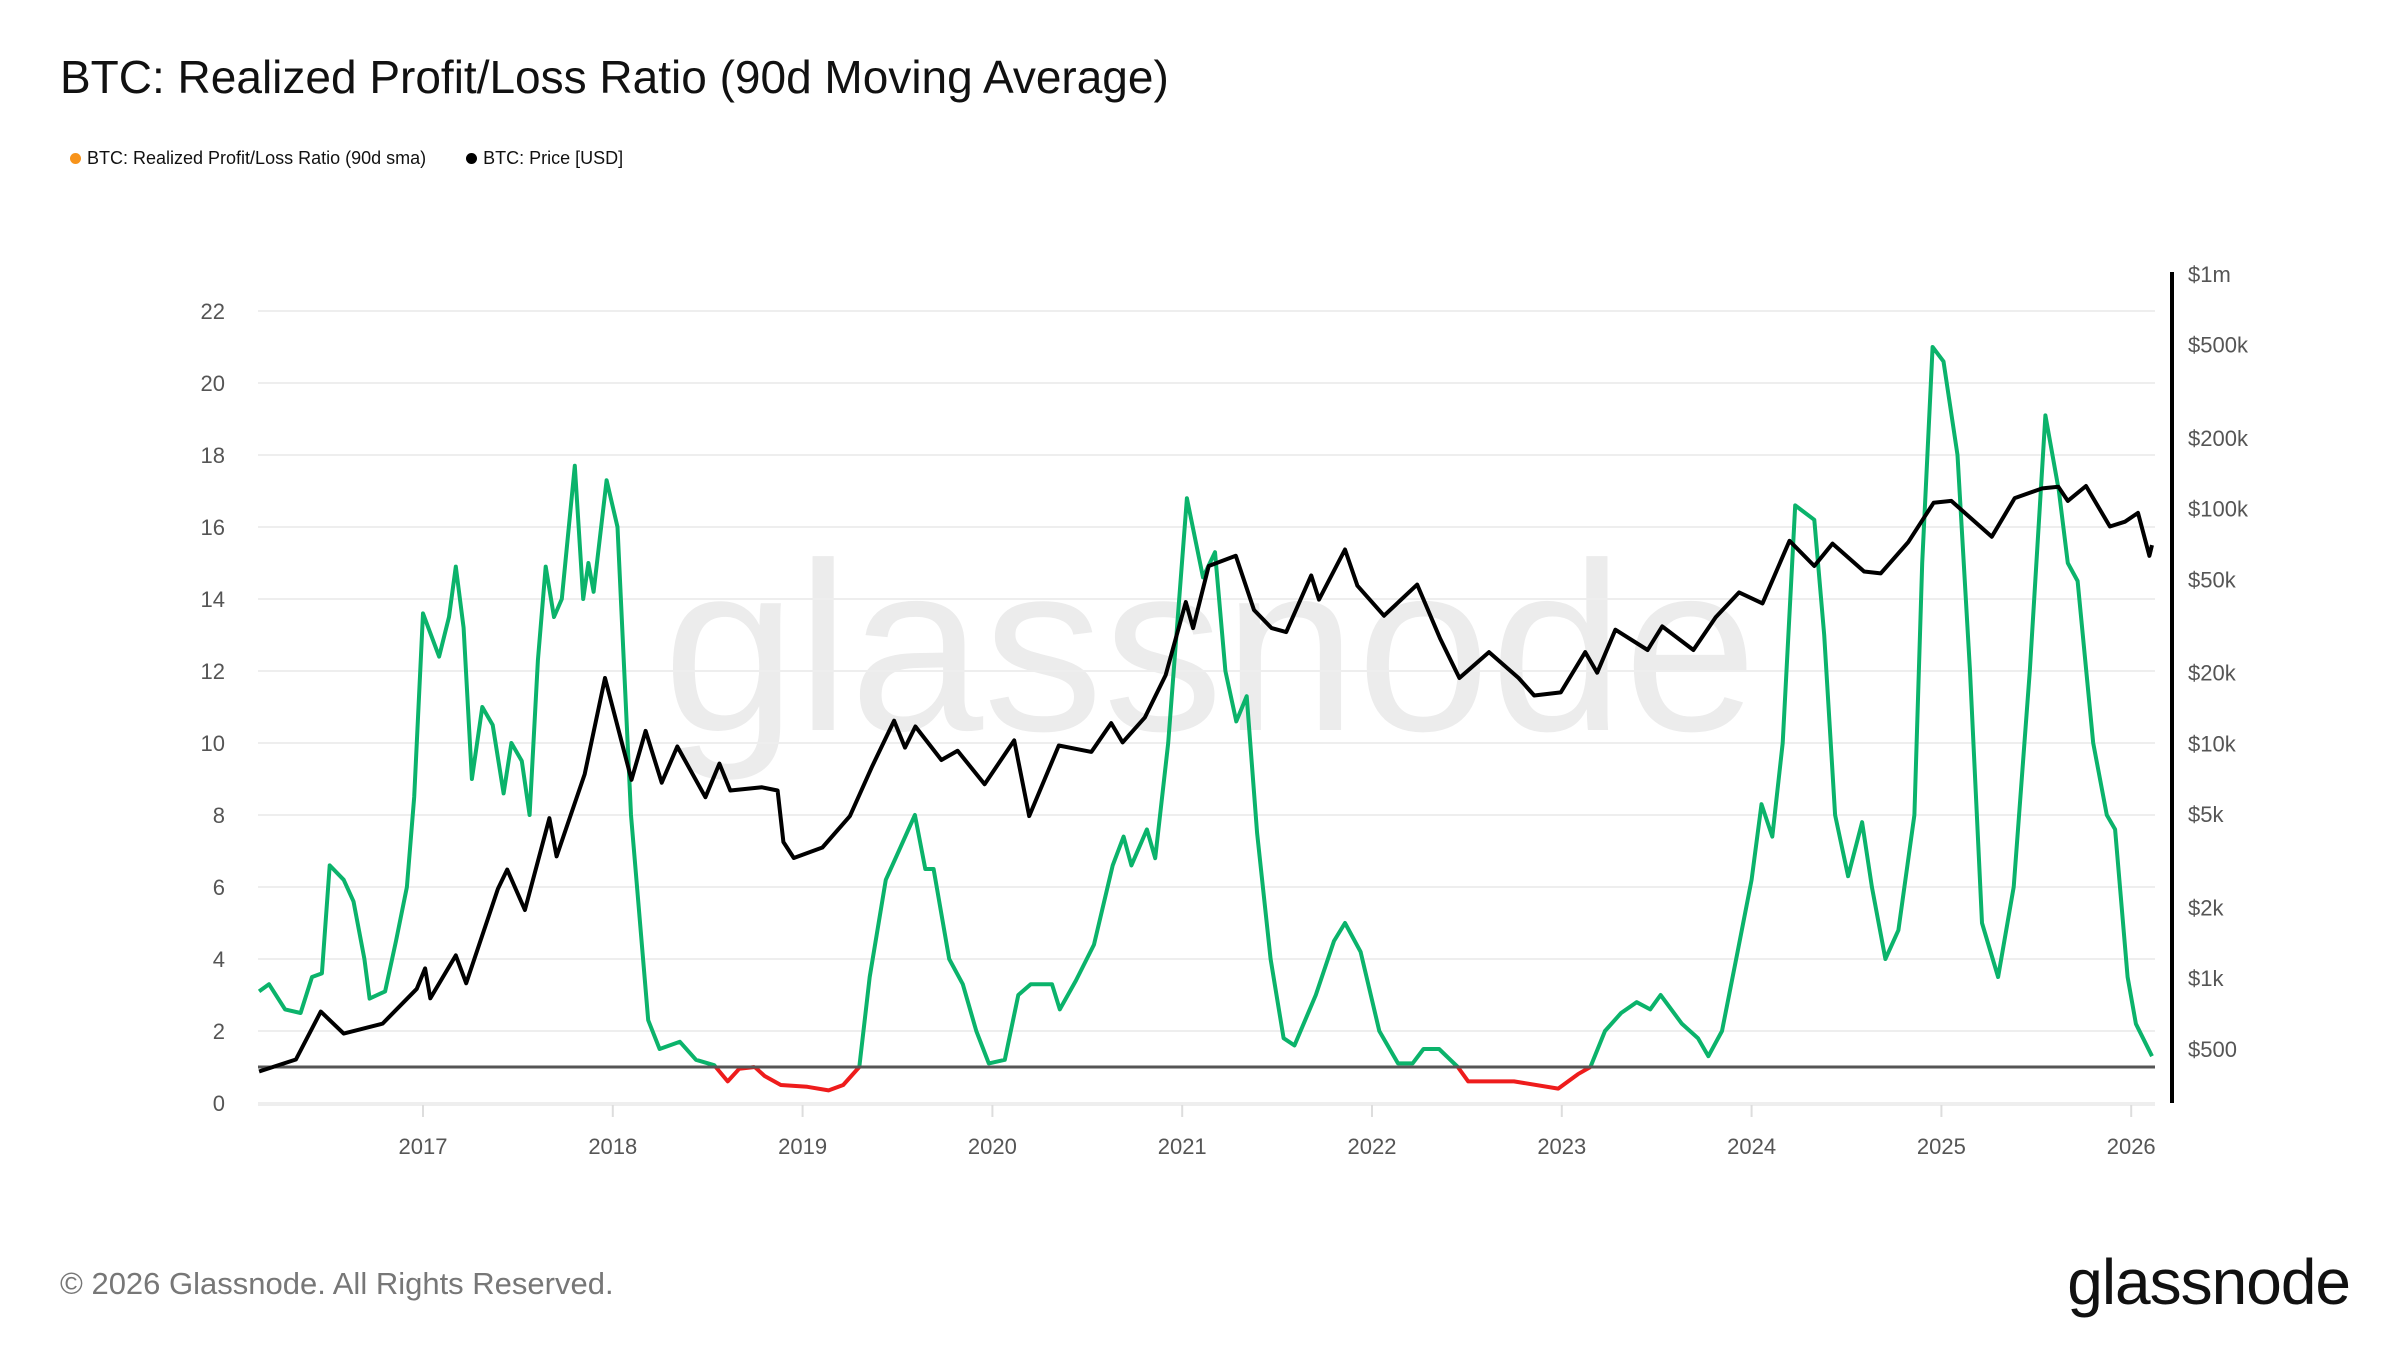 This screenshot has width=2400, height=1350. I want to click on right-tick-label: $1k, so click(2206, 978).